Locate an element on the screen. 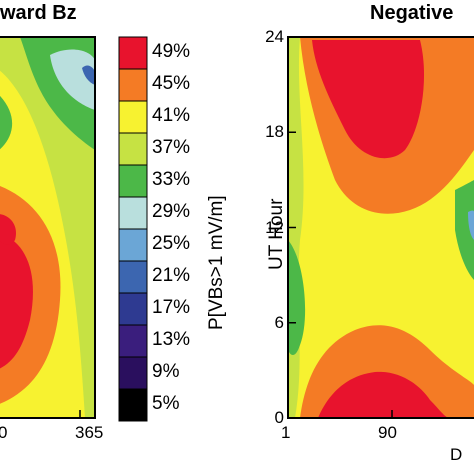  colorbar-tick-7: 21% is located at coordinates (171, 275).